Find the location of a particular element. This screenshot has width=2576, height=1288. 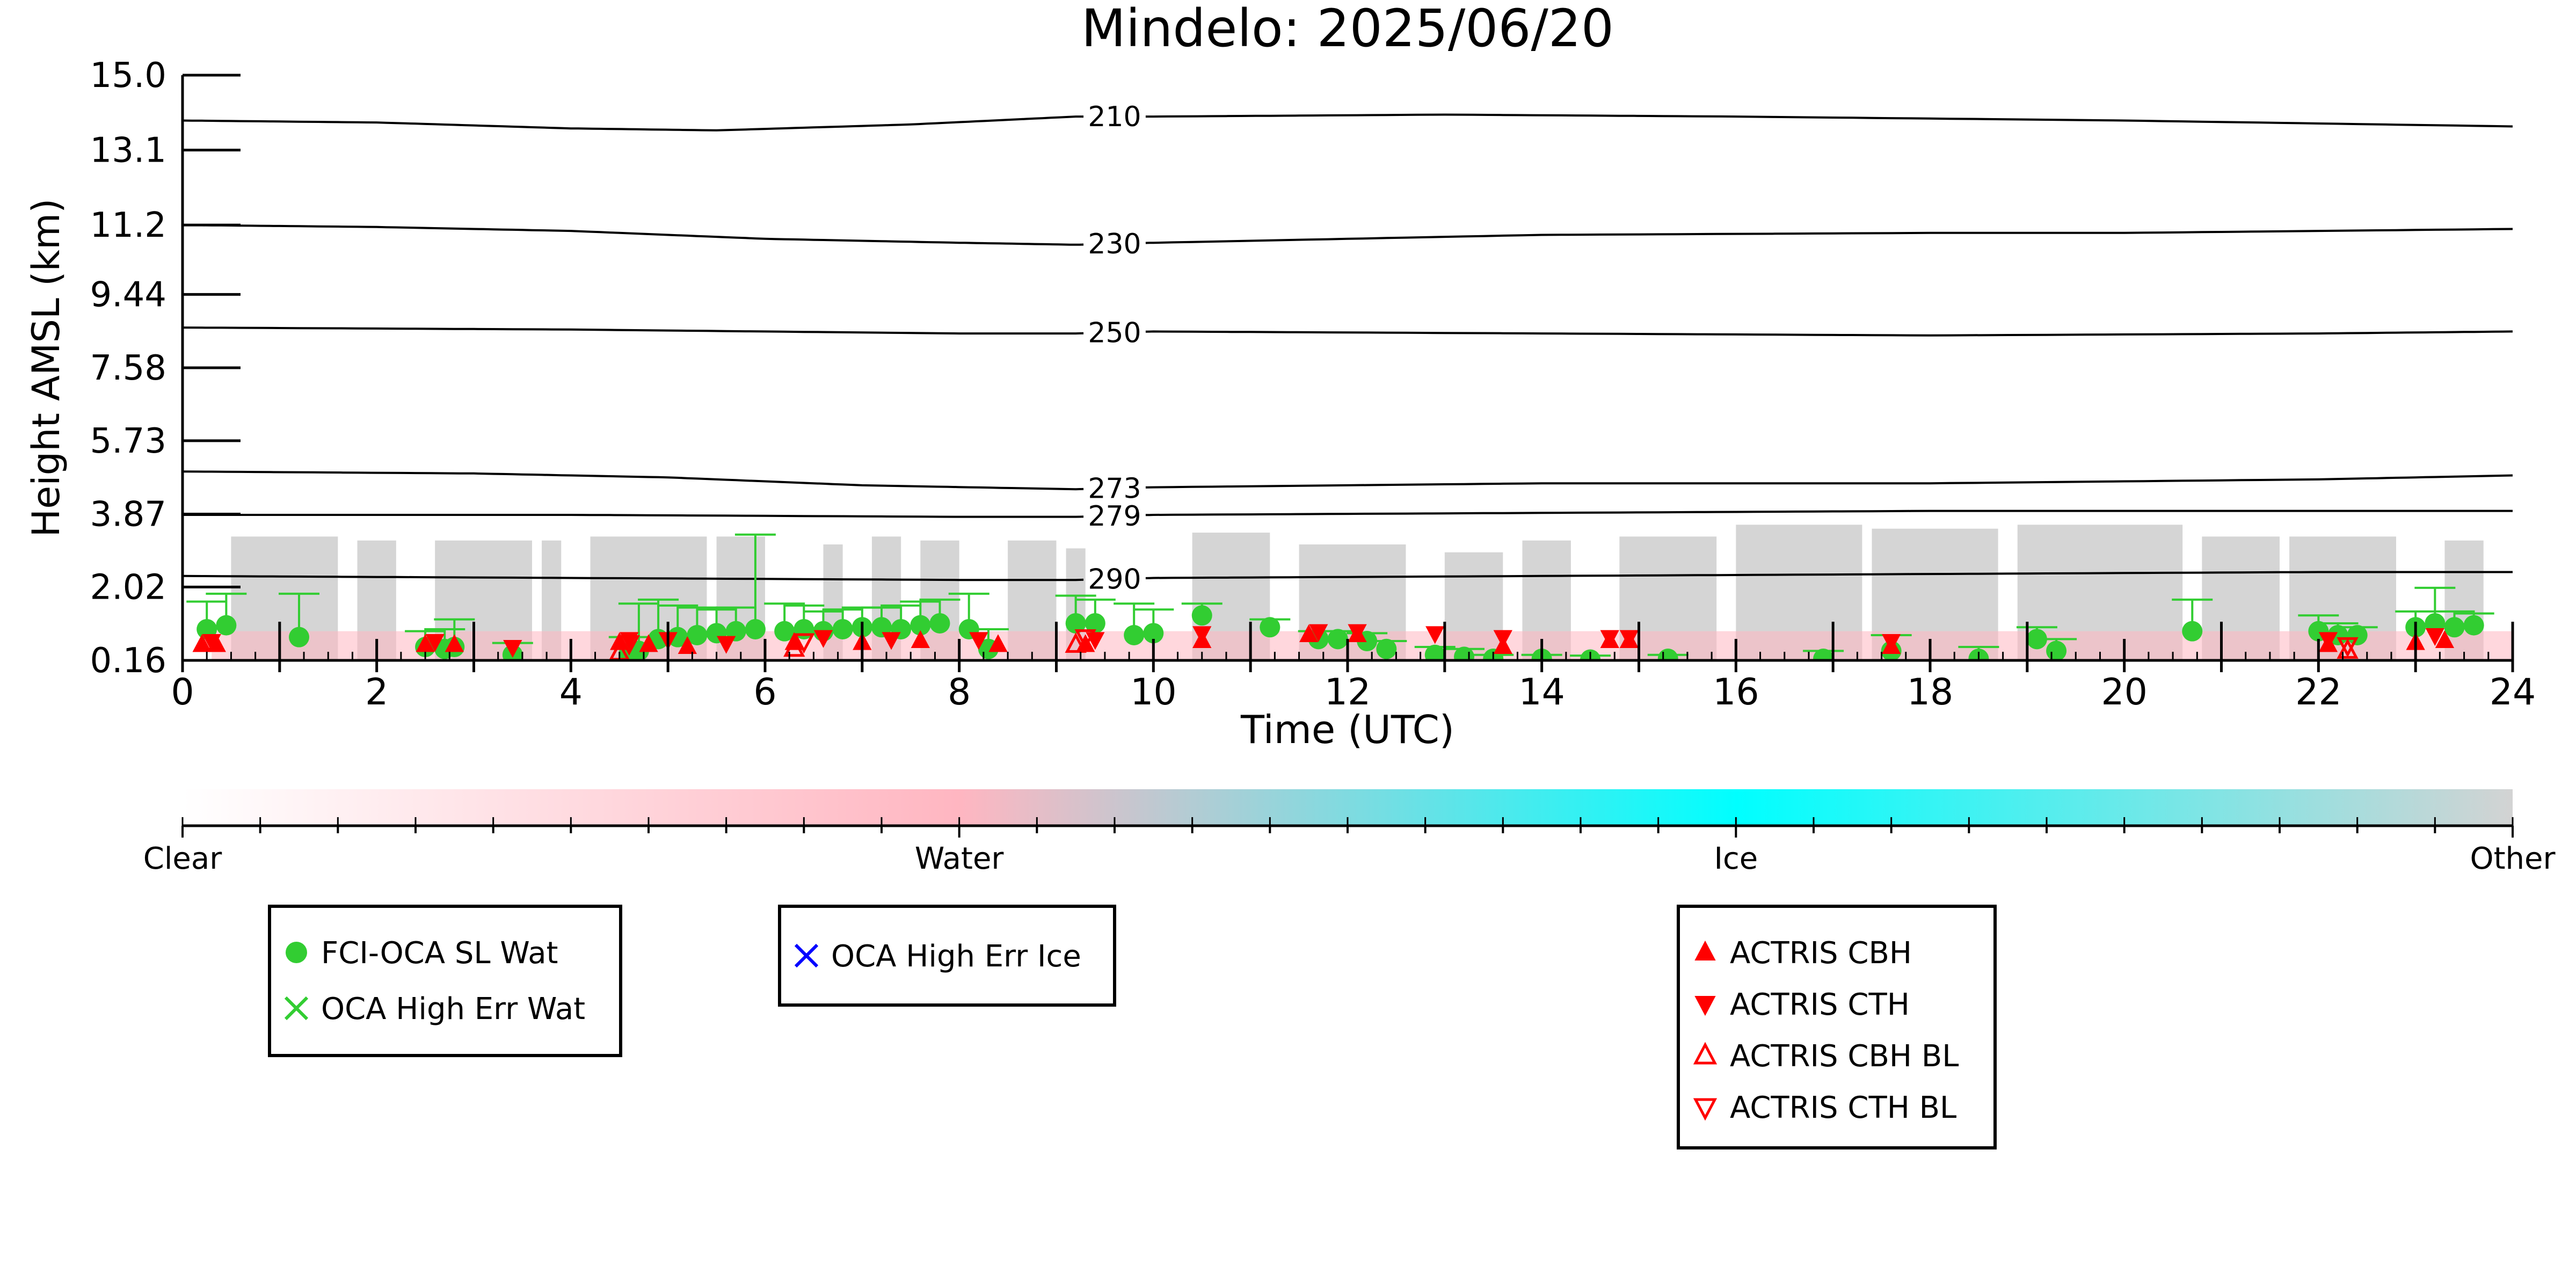

colorbar-axis: Clear Water Ice Other is located at coordinates (1349, 846).